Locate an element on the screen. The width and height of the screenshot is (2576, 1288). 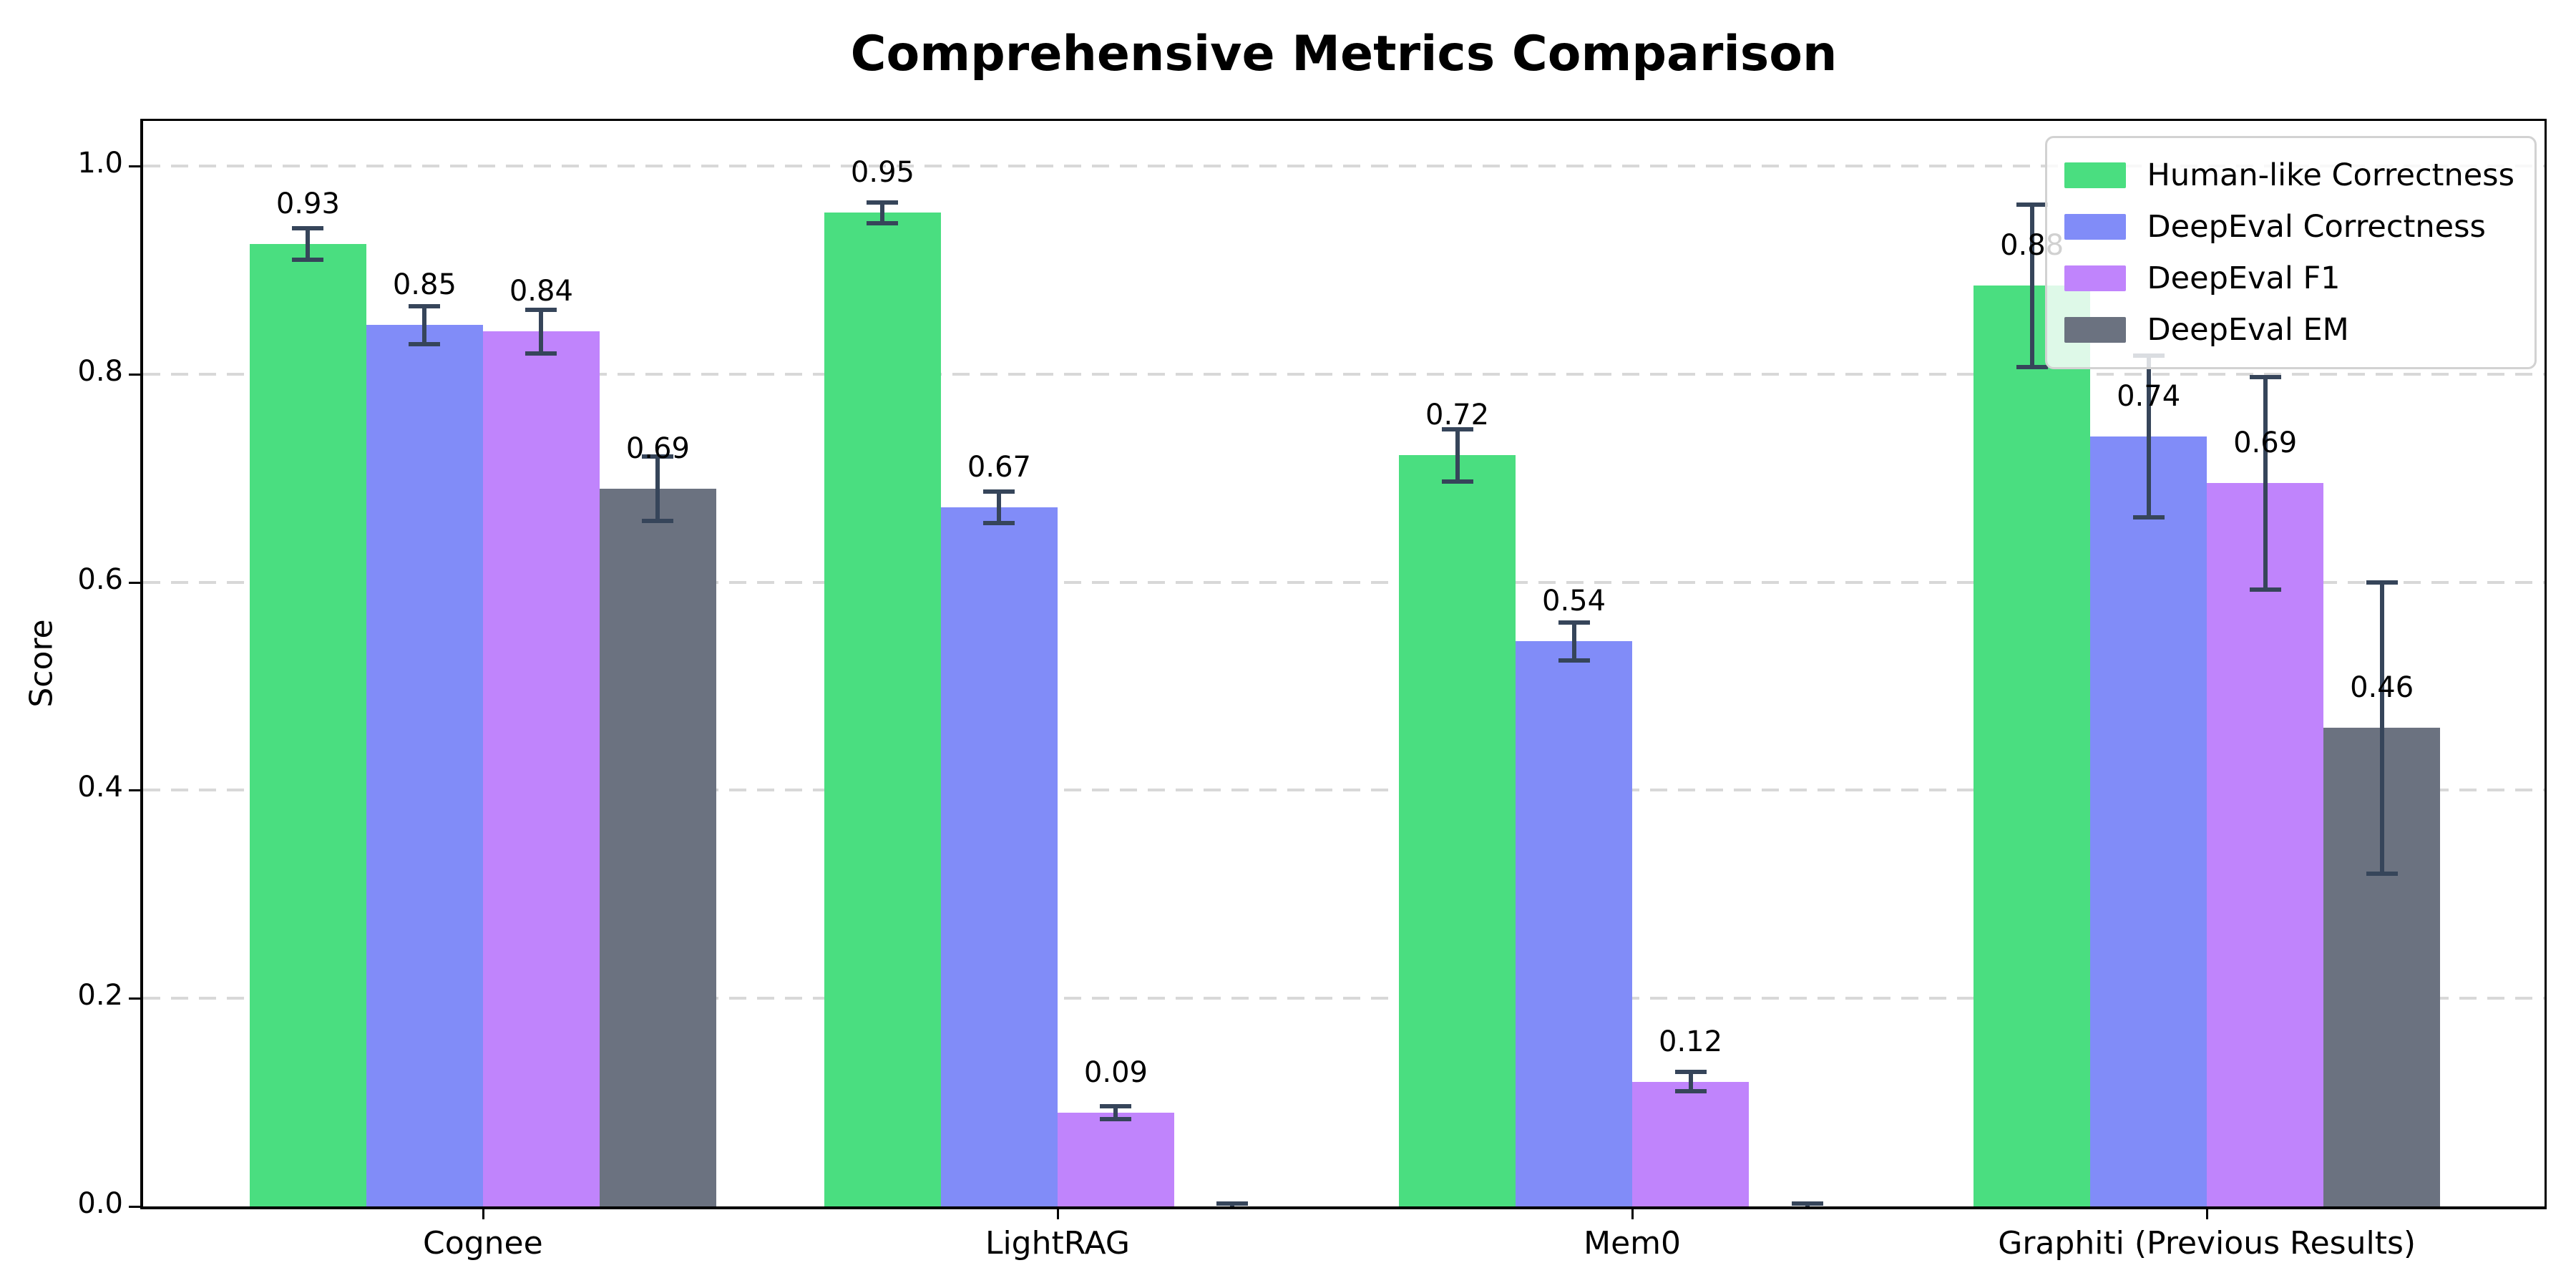
gridline-y-0.4 is located at coordinates (1344, 790).